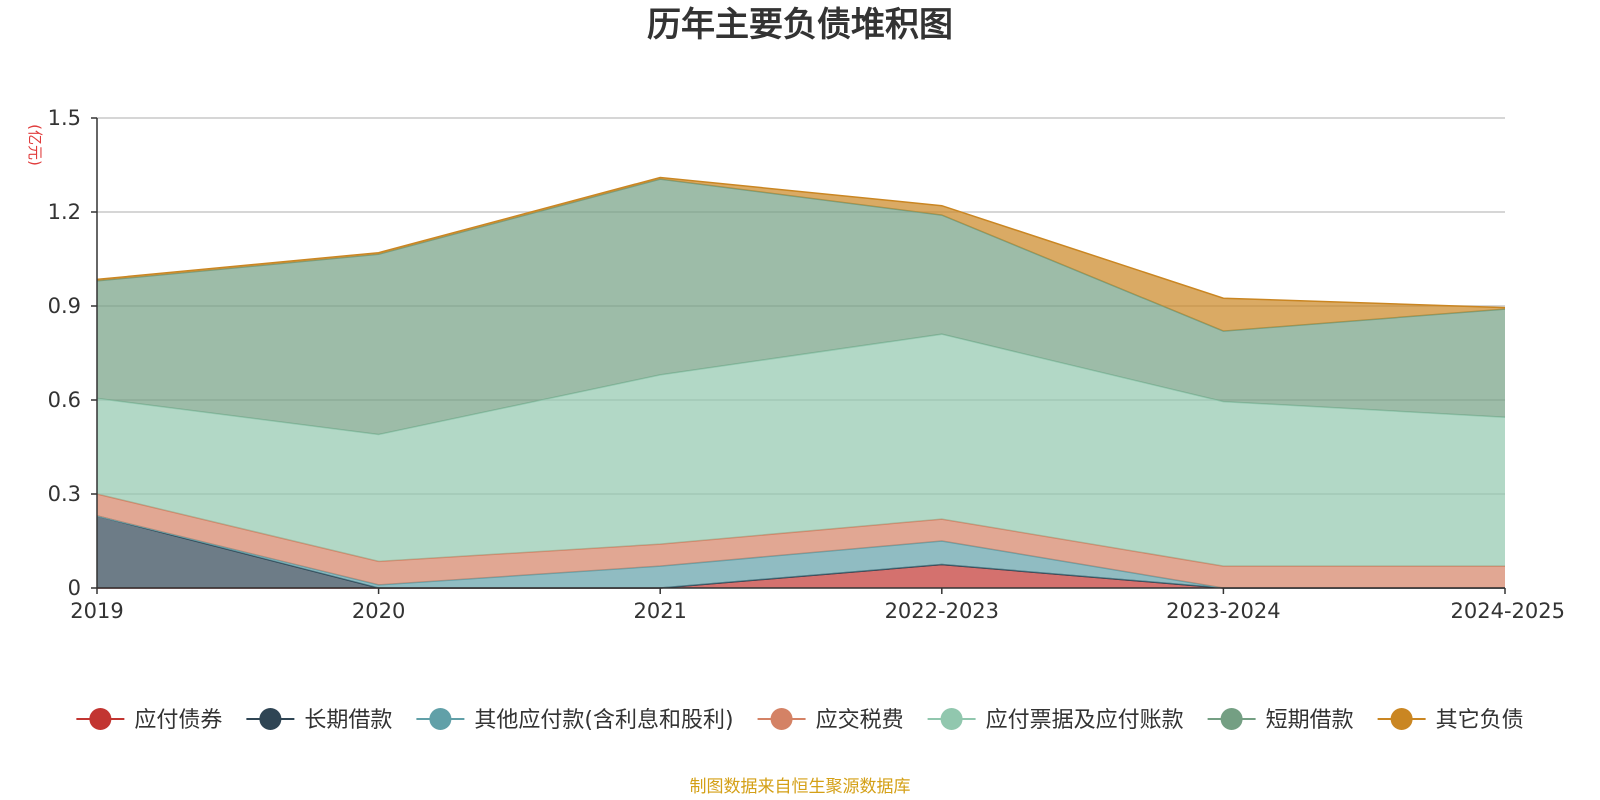 The height and width of the screenshot is (800, 1600). I want to click on legend-item-5: 短期借款, so click(1280, 720).